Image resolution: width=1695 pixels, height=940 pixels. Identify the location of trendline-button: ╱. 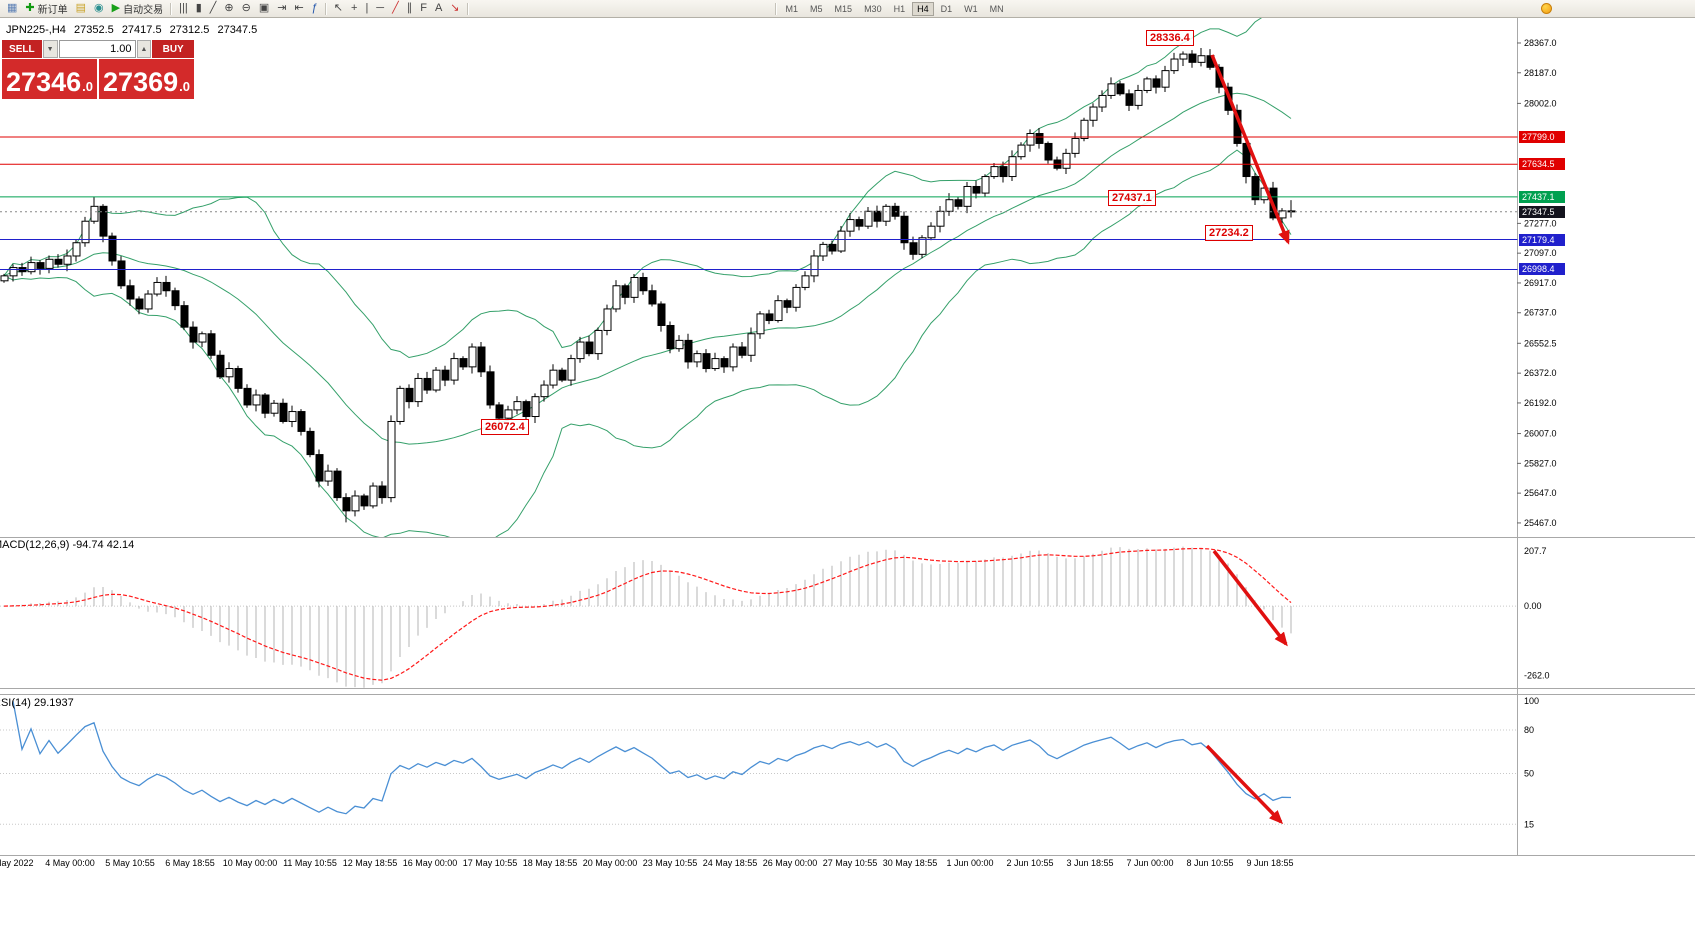
(395, 9).